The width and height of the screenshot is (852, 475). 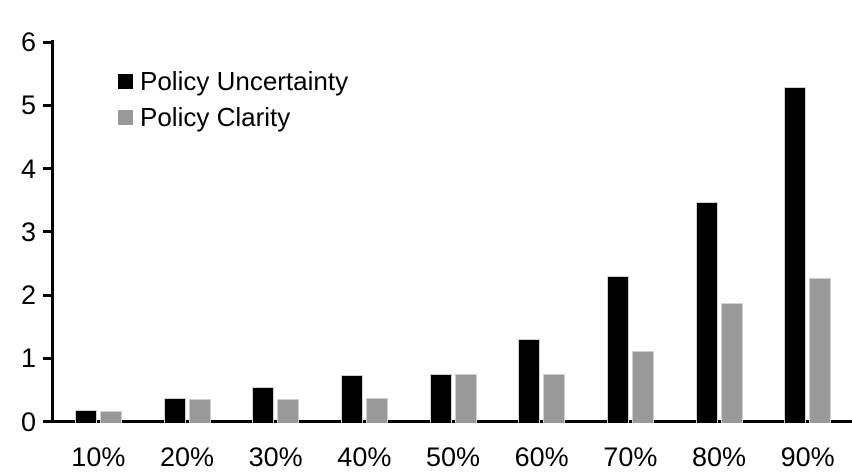 What do you see at coordinates (110, 416) in the screenshot?
I see `bar-policy-clarity-10%` at bounding box center [110, 416].